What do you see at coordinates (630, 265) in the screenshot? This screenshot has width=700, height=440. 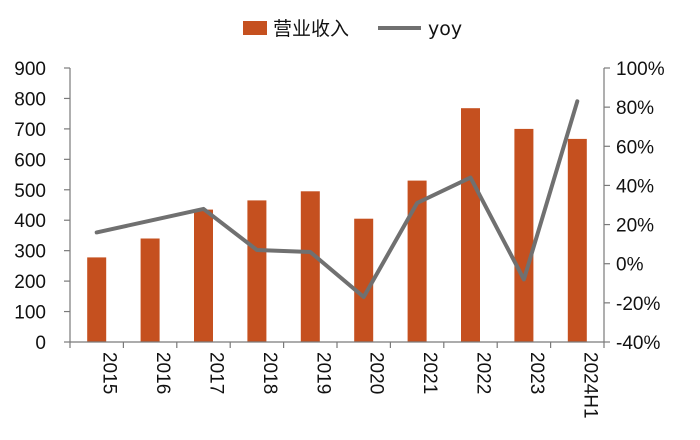 I see `right-tick-label: 0%` at bounding box center [630, 265].